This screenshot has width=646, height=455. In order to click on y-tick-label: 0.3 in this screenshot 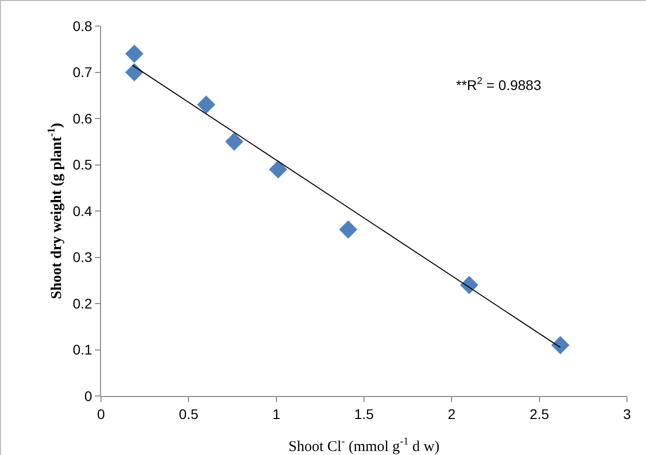, I will do `click(82, 257)`.